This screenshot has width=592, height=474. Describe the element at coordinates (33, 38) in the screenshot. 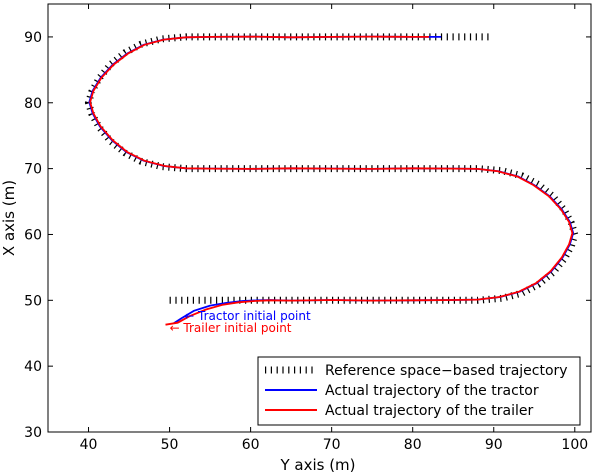

I see `y-tick-label: 90` at that location.